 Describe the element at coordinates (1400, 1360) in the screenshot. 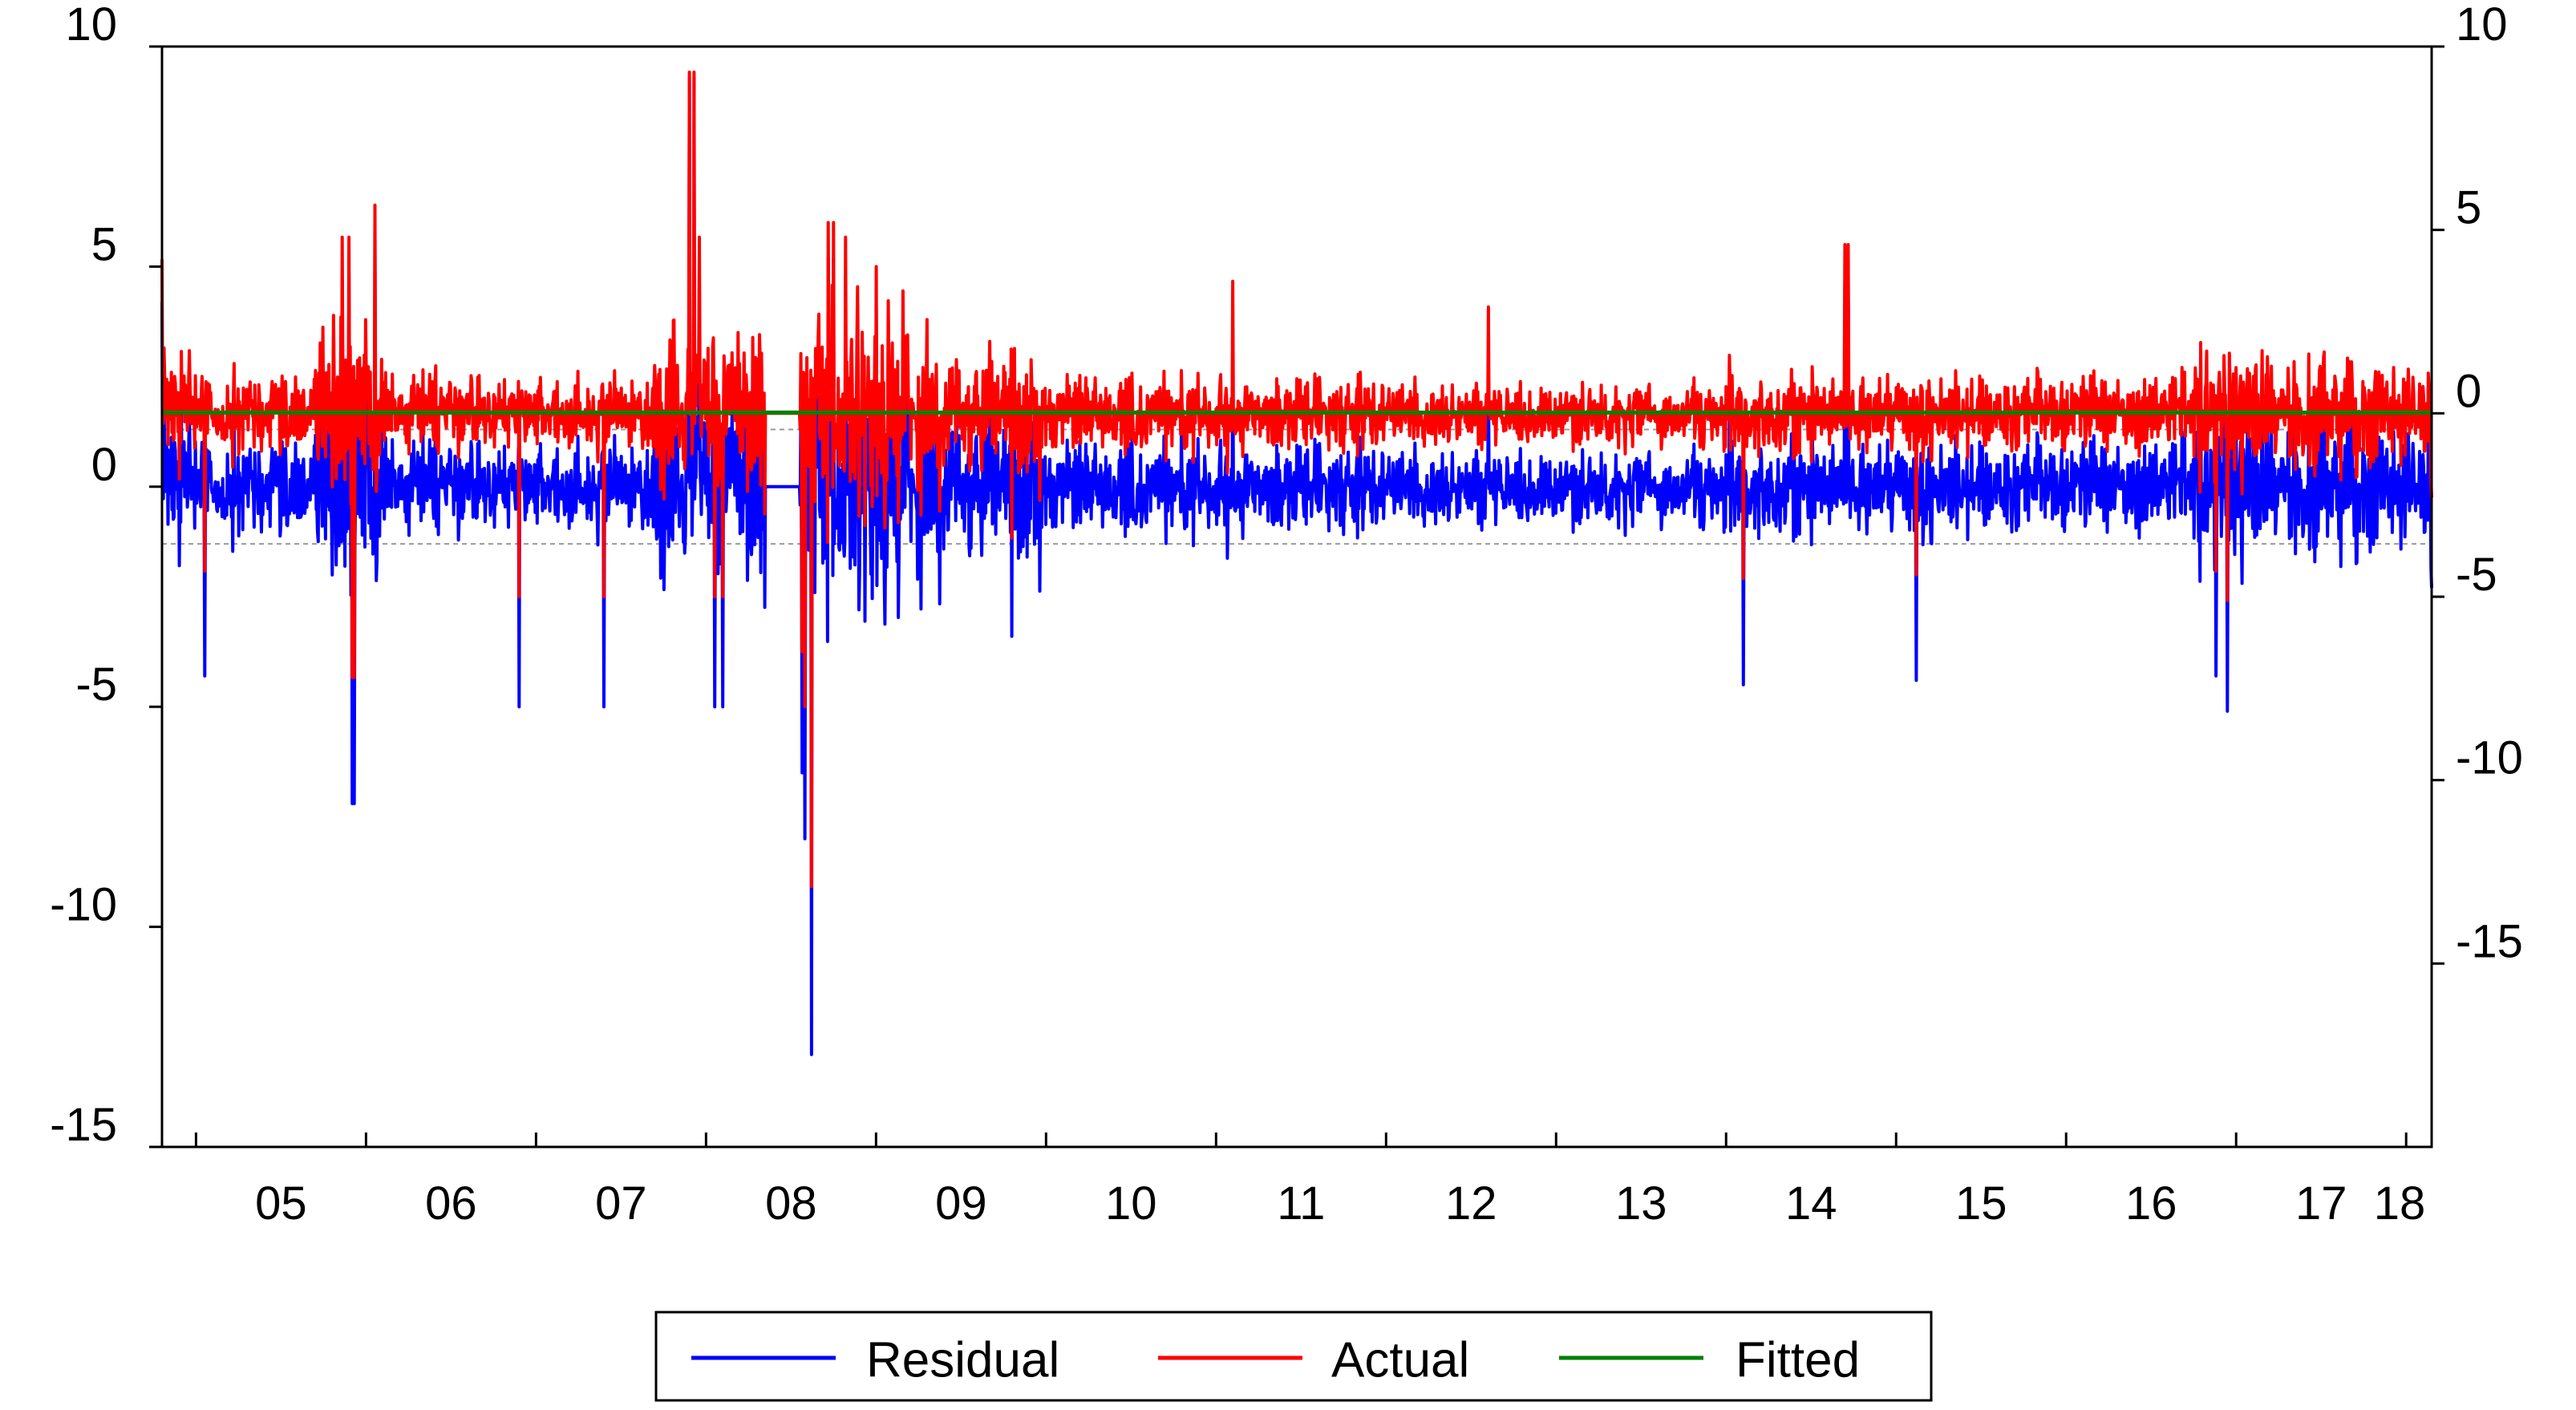

I see `legend-label-actual: Actual` at that location.